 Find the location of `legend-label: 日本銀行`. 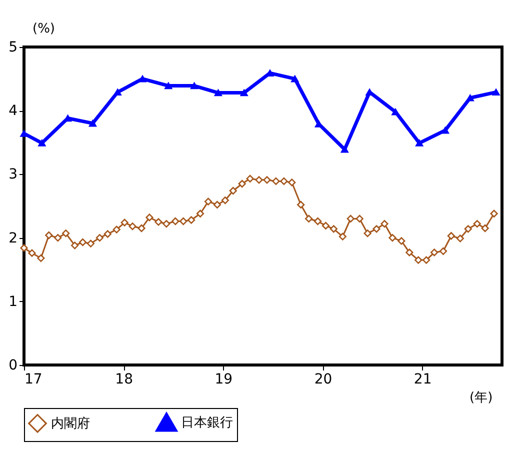

legend-label: 日本銀行 is located at coordinates (207, 423).